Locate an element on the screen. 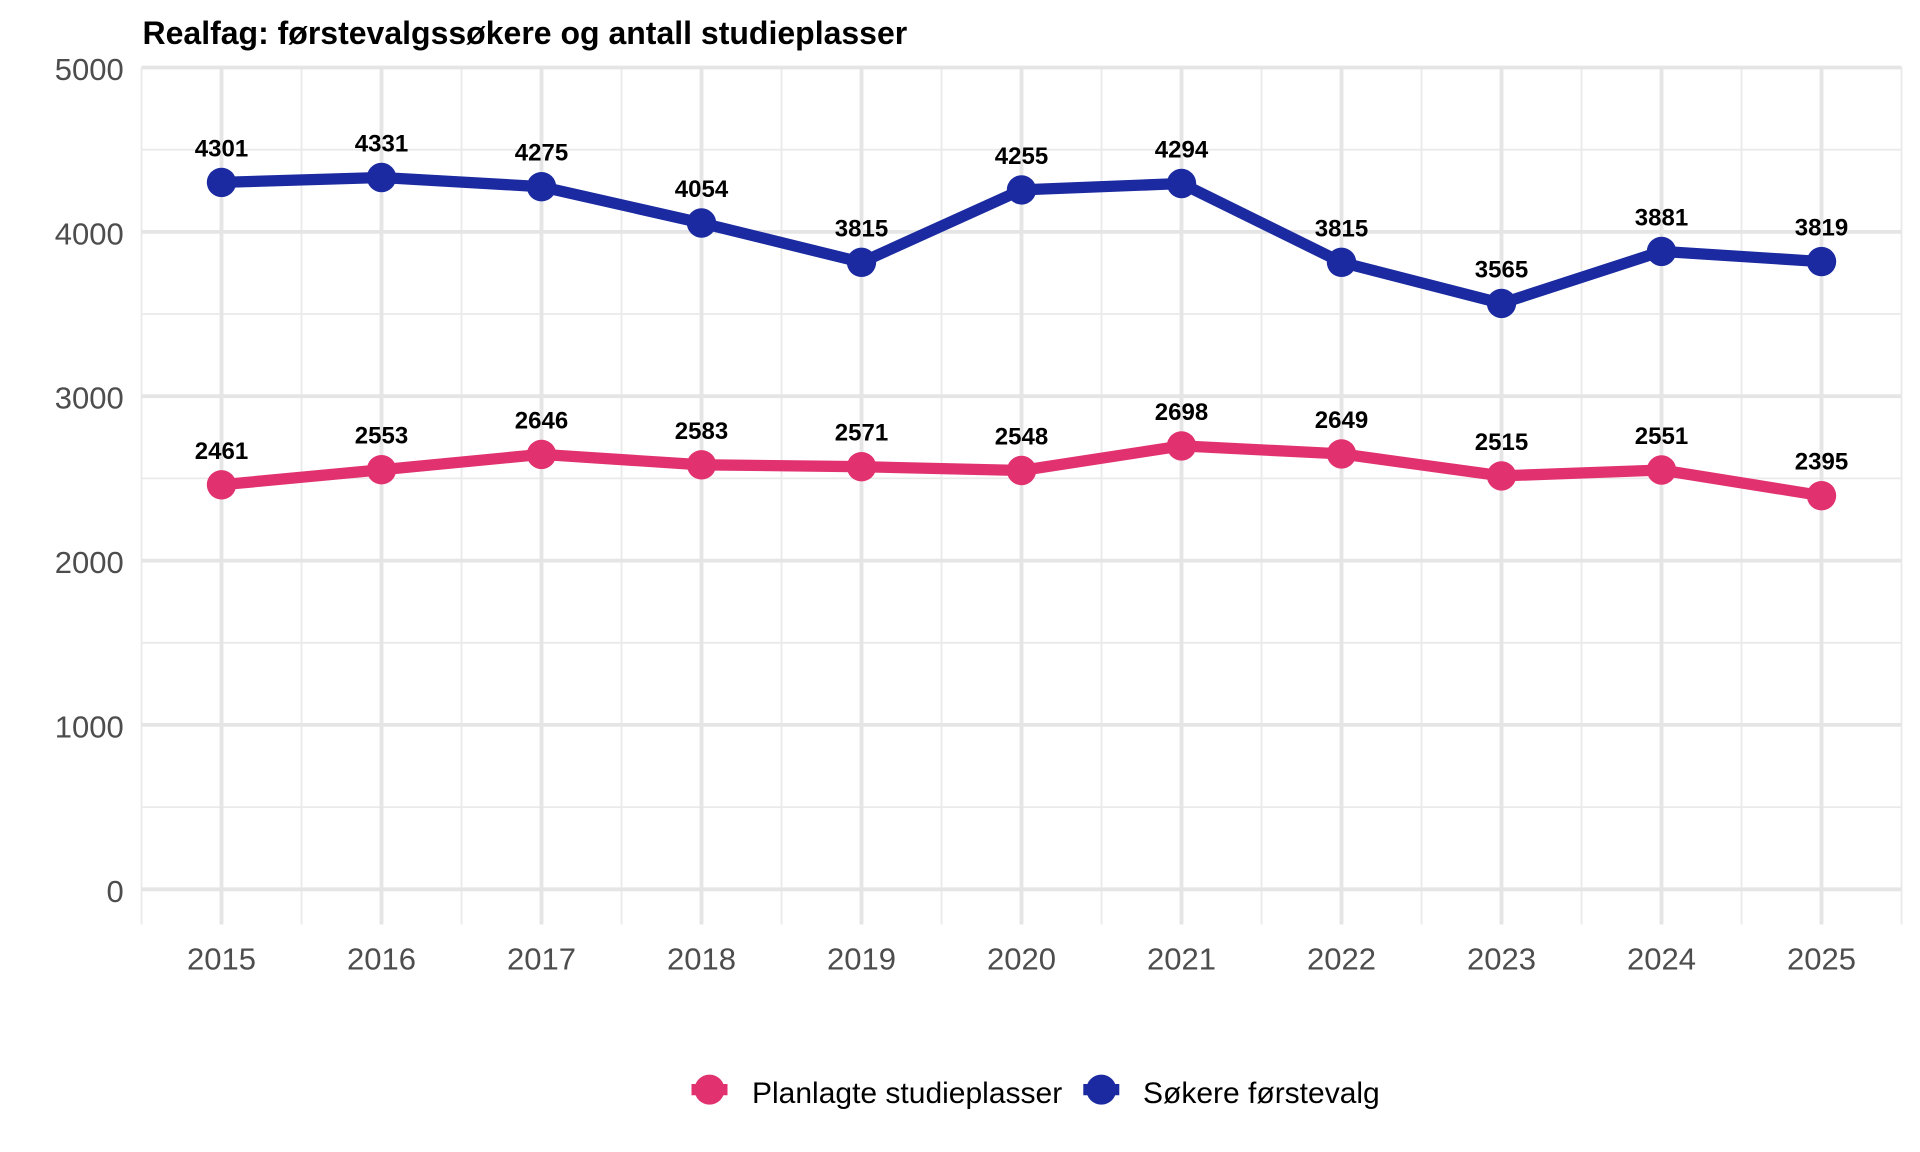 This screenshot has height=1152, width=1920. svg-text: 2551 is located at coordinates (1661, 436).